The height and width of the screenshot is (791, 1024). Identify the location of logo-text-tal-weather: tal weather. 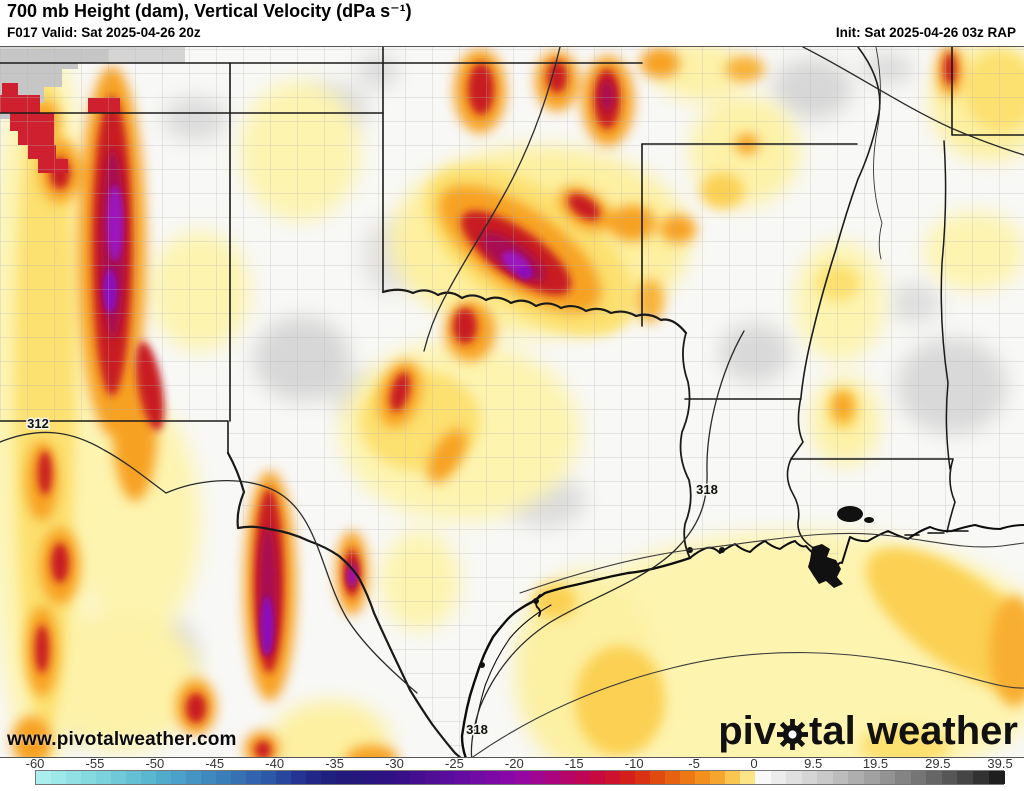
(913, 731).